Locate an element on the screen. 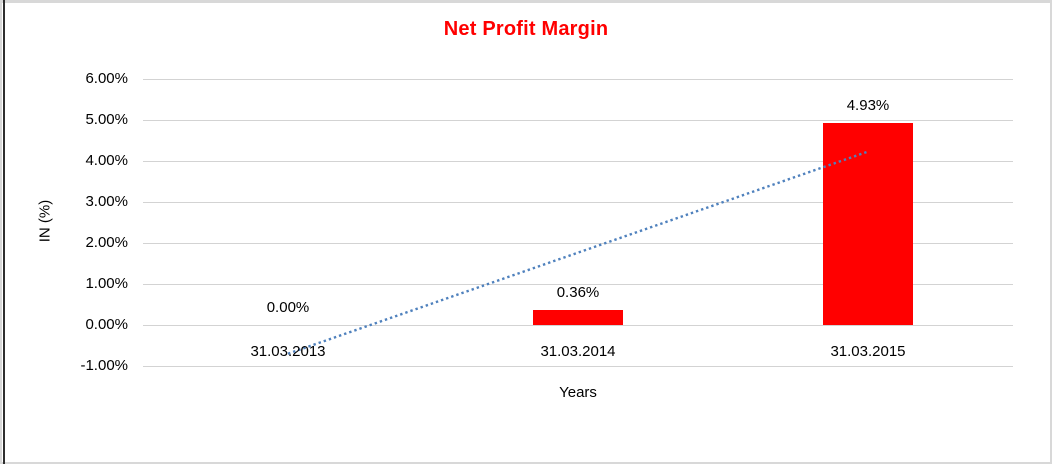 The width and height of the screenshot is (1052, 464). chart-title: Net Profit Margin is located at coordinates (526, 29).